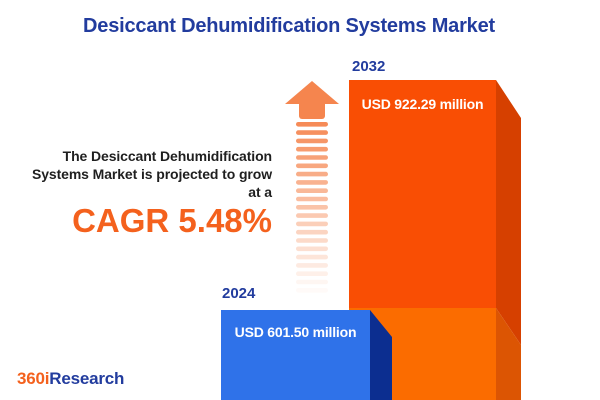 The width and height of the screenshot is (600, 400). What do you see at coordinates (295, 332) in the screenshot?
I see `bar-value-2024: USD 601.50 million` at bounding box center [295, 332].